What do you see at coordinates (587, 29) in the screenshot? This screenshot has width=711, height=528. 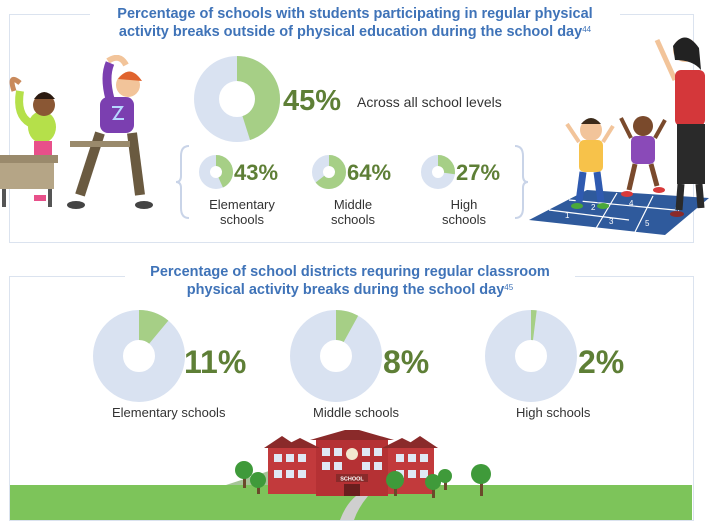 I see `section1-title-ref: 44` at bounding box center [587, 29].